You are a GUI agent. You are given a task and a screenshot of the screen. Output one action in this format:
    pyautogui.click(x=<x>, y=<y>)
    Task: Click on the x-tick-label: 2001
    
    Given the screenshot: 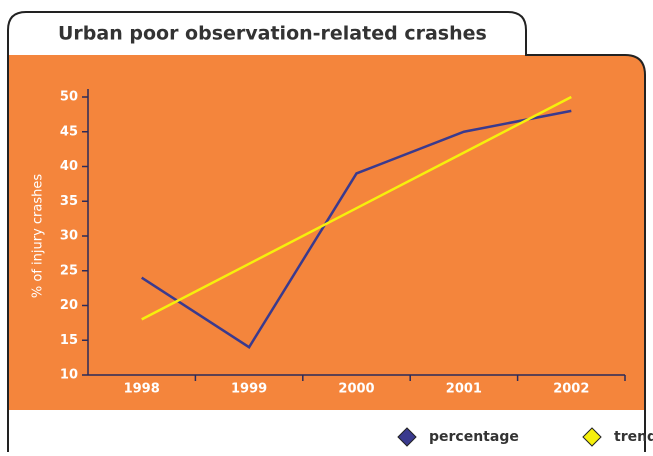 What is the action you would take?
    pyautogui.click(x=464, y=389)
    